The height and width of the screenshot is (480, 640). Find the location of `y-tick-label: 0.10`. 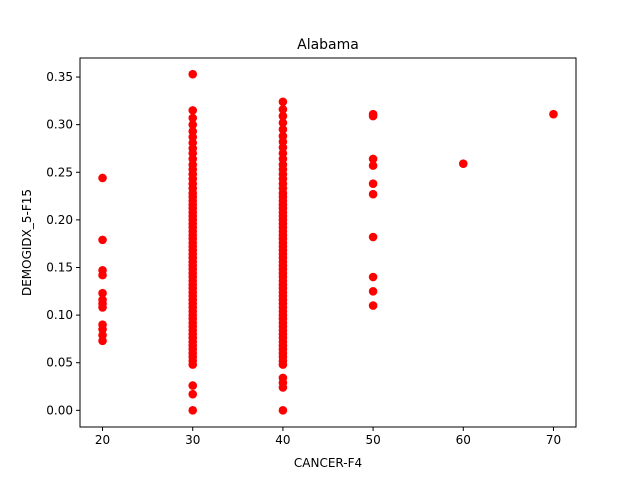

y-tick-label: 0.10 is located at coordinates (59, 315).